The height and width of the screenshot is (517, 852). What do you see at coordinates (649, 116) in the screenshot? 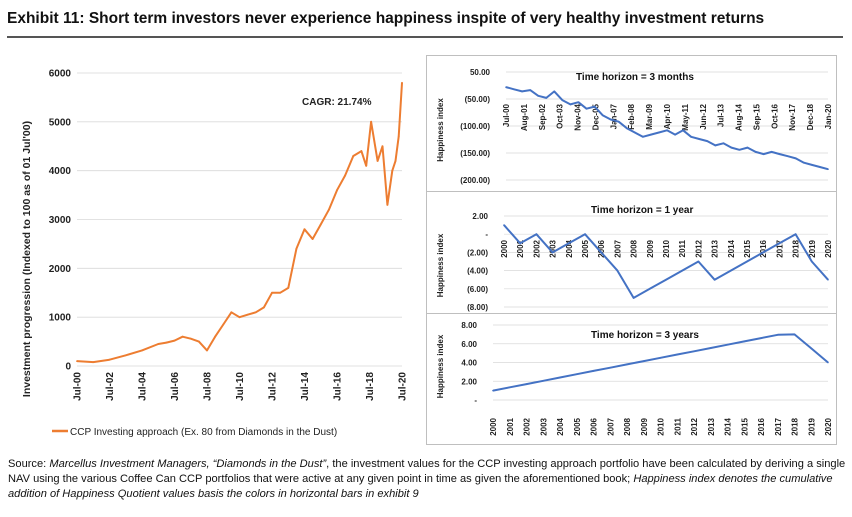
I see `x-tick-label: Mar-09` at bounding box center [649, 116].